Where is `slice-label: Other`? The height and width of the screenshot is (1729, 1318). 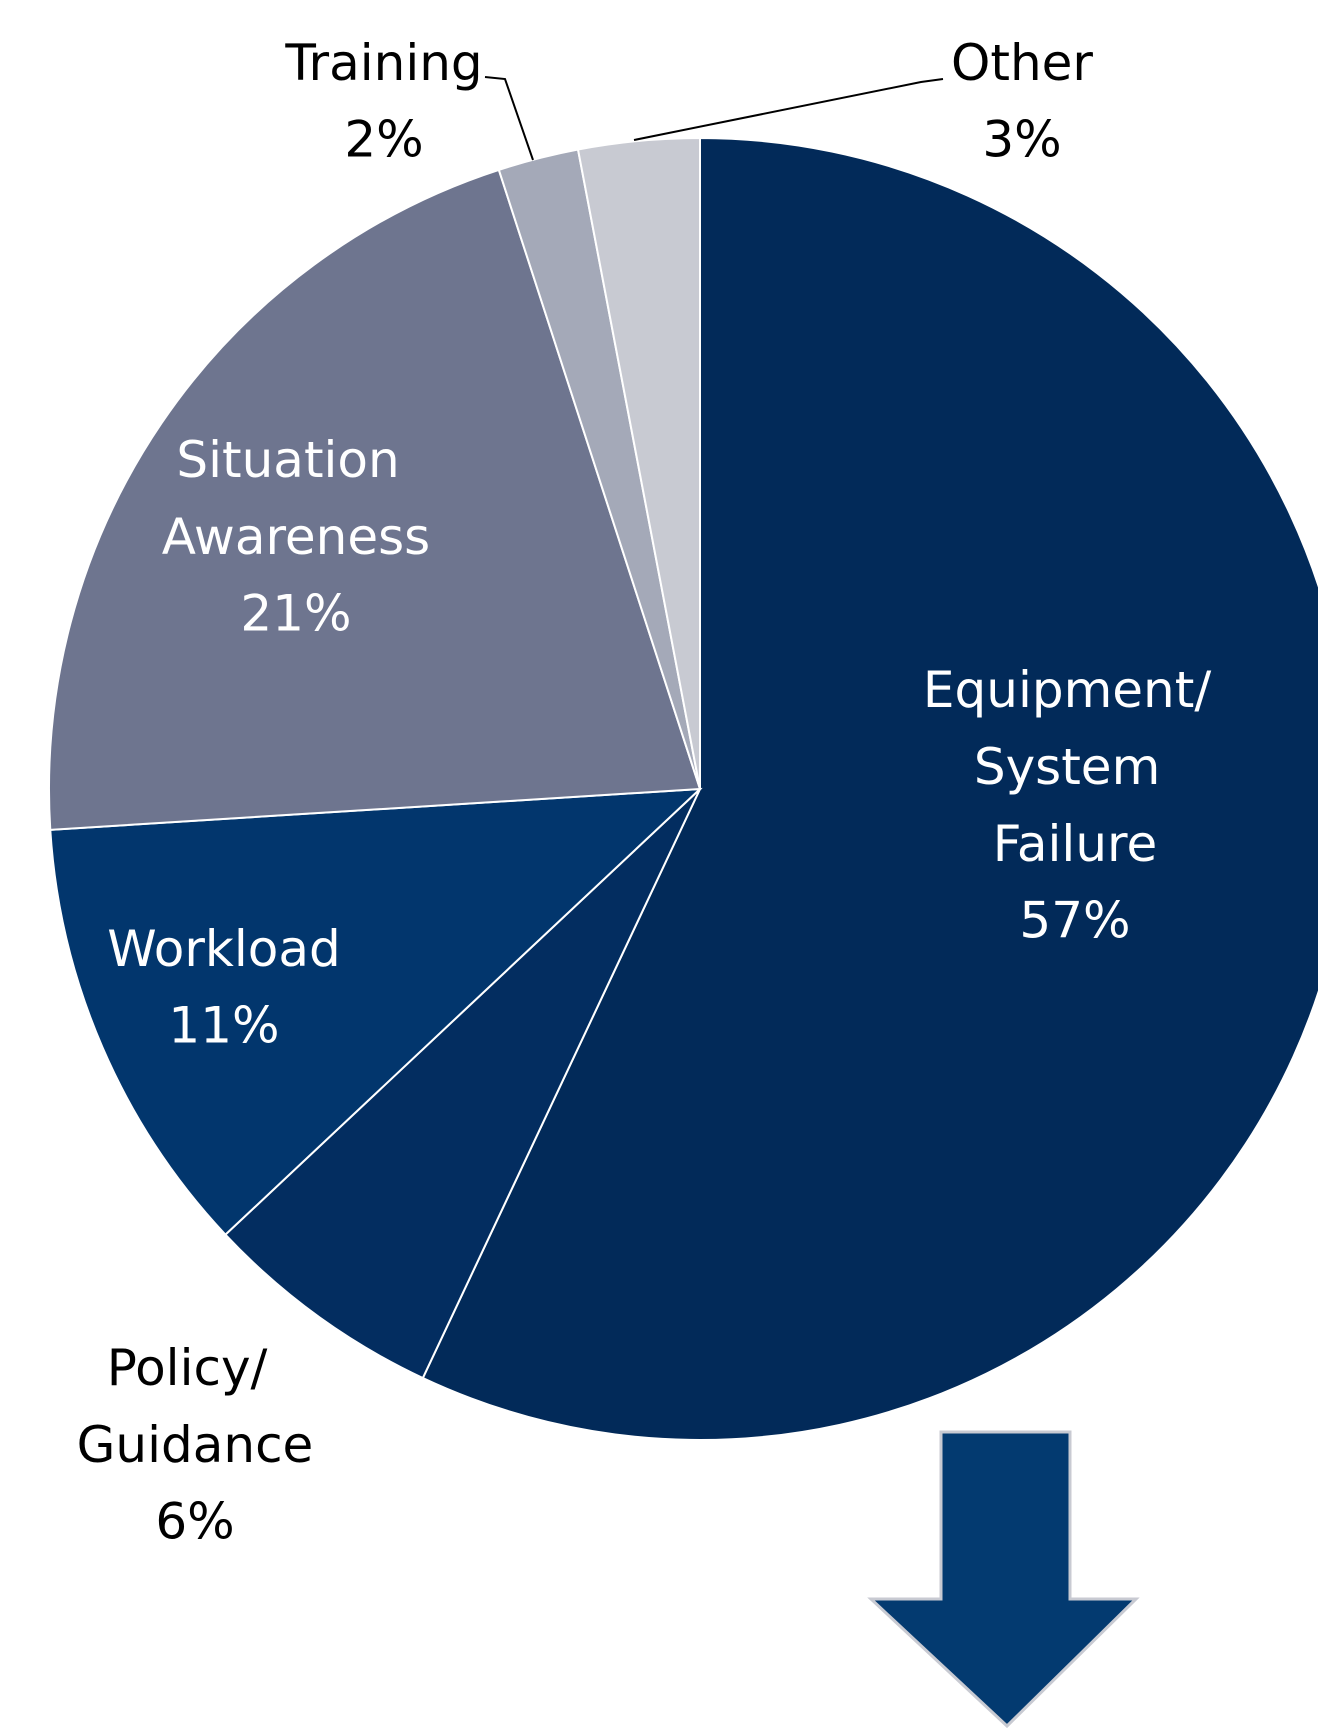 slice-label: Other is located at coordinates (1022, 63).